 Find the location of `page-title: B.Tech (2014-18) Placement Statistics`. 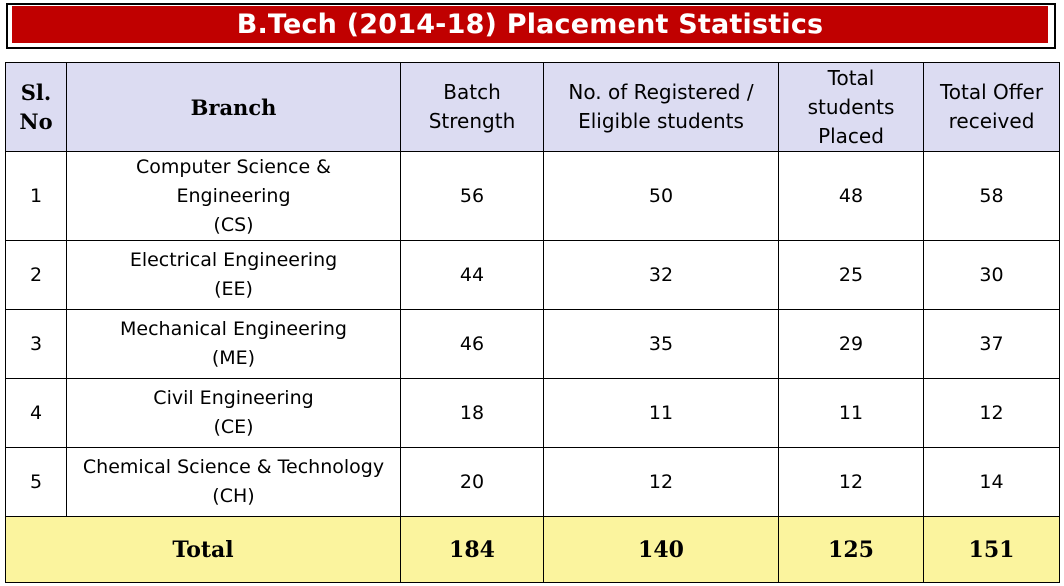

page-title: B.Tech (2014-18) Placement Statistics is located at coordinates (530, 24).